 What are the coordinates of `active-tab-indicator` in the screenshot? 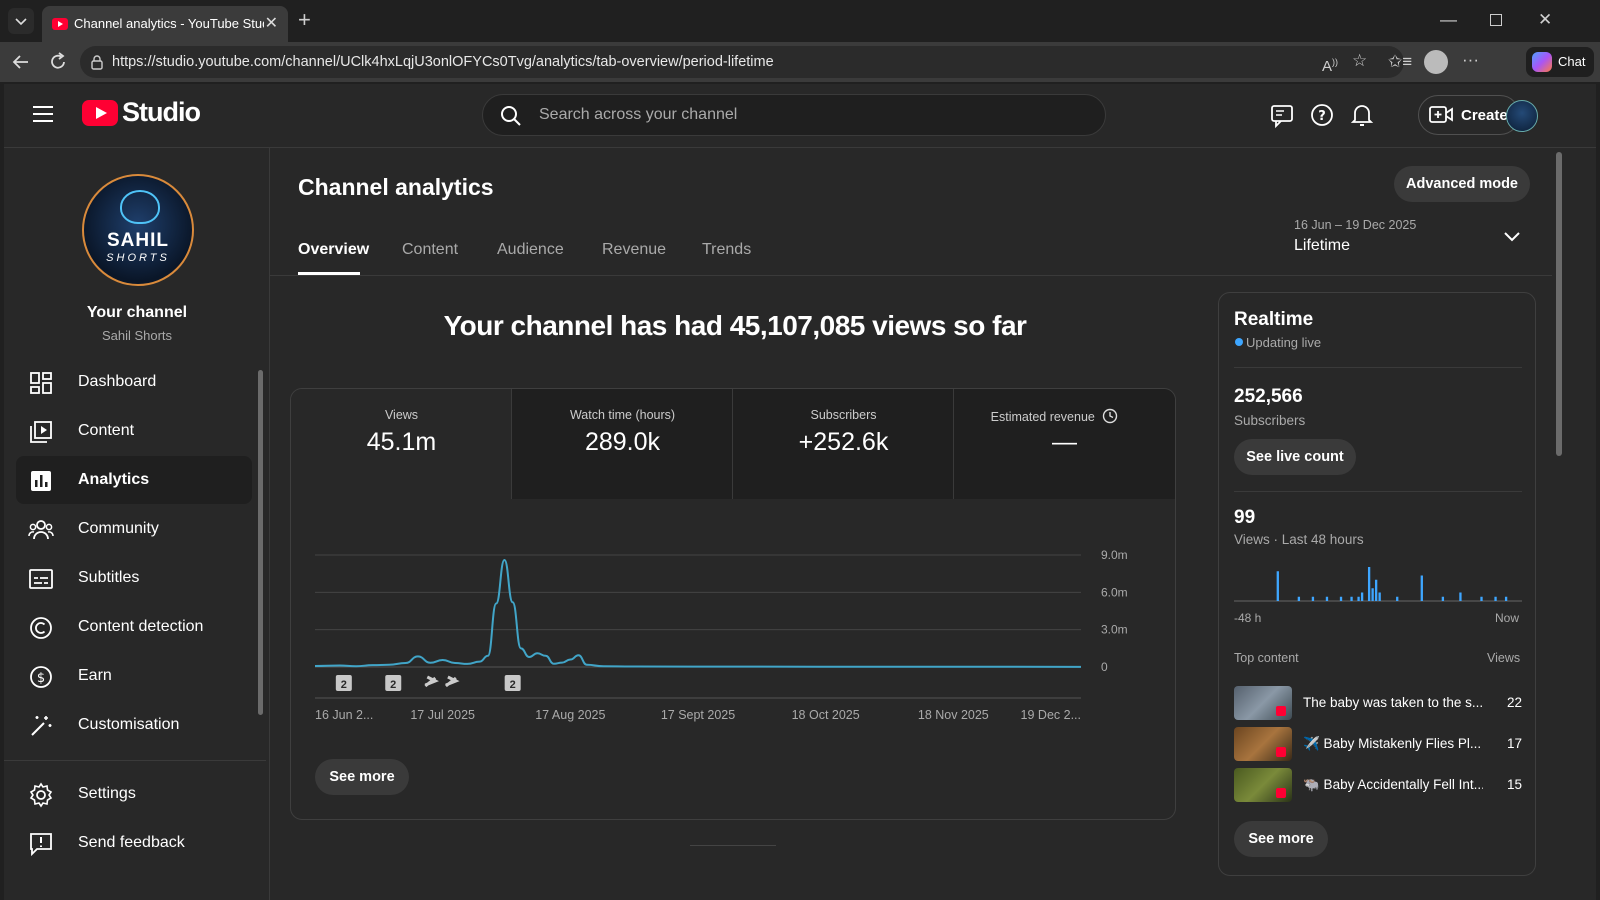 It's located at (329, 273).